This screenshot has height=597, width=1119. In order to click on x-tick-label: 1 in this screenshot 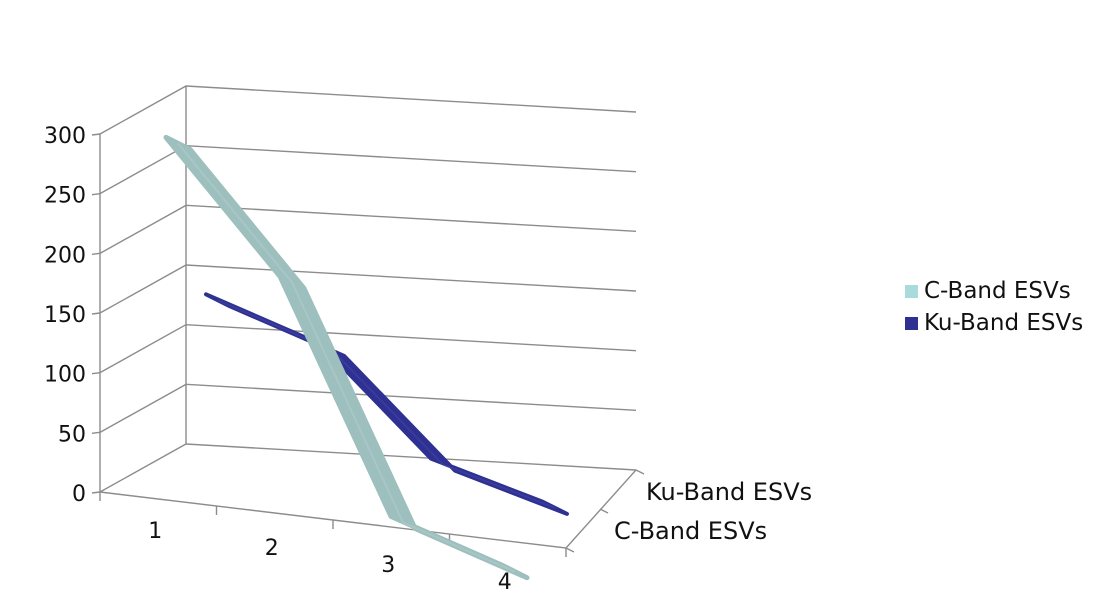, I will do `click(155, 531)`.